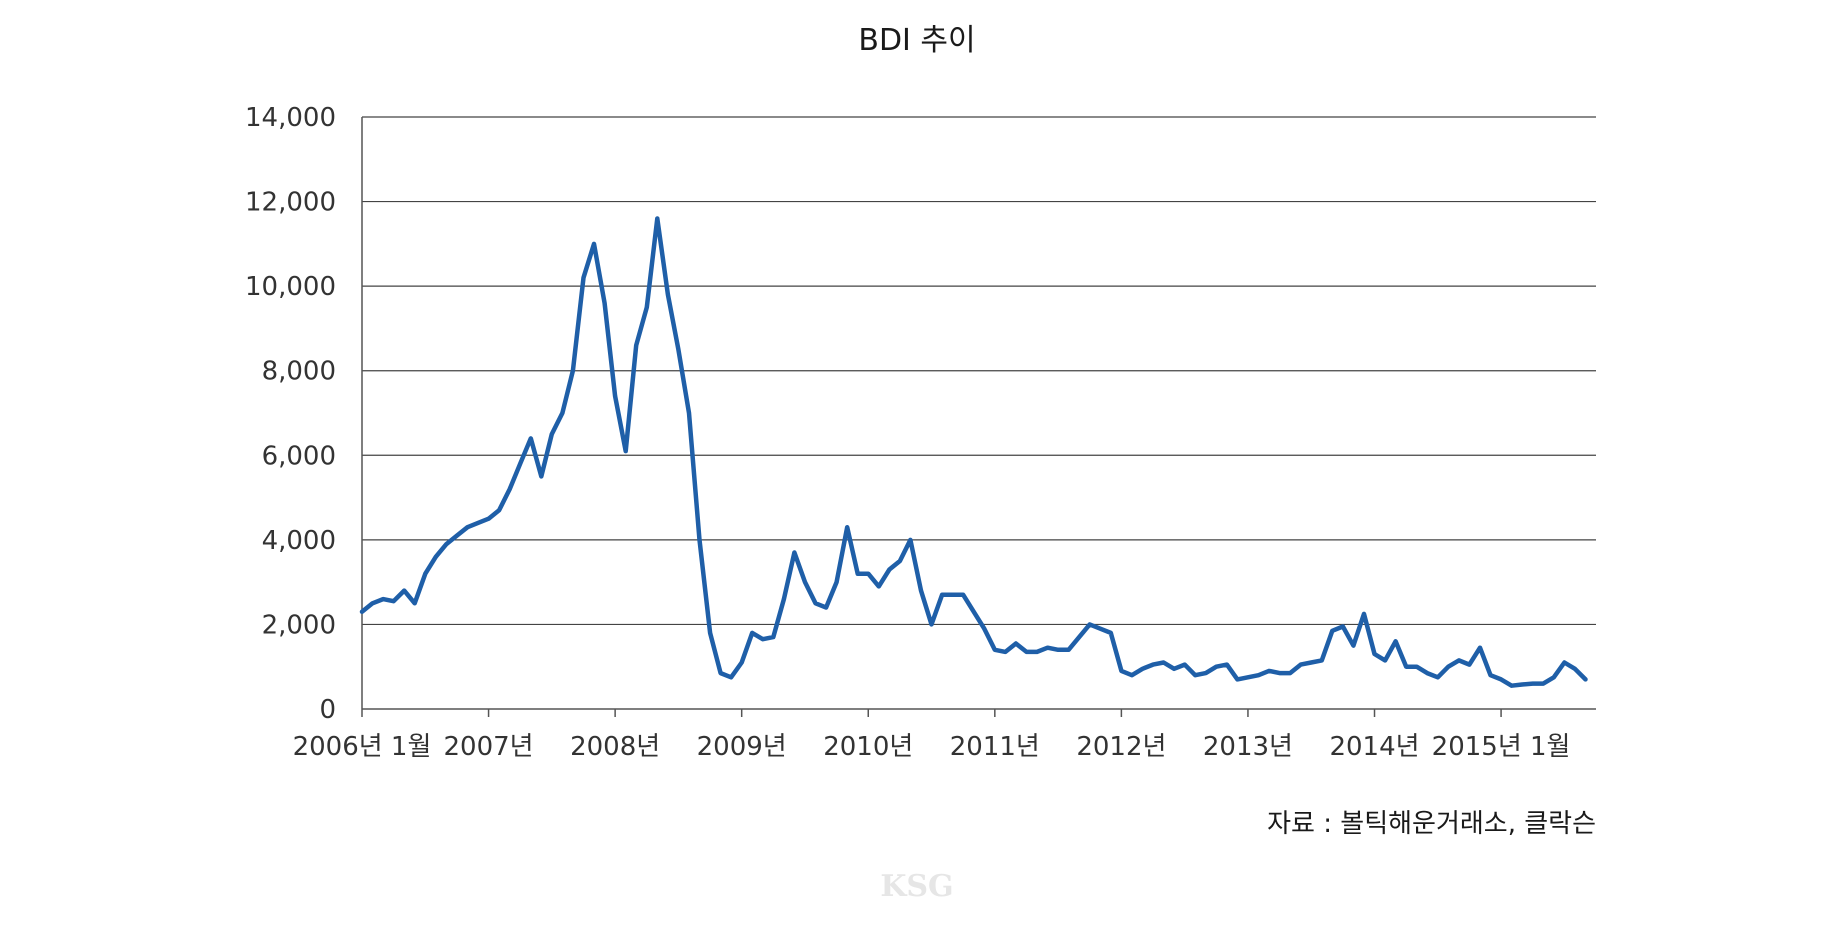 The image size is (1834, 926). I want to click on x-tick-label: 2006년 1월, so click(362, 747).